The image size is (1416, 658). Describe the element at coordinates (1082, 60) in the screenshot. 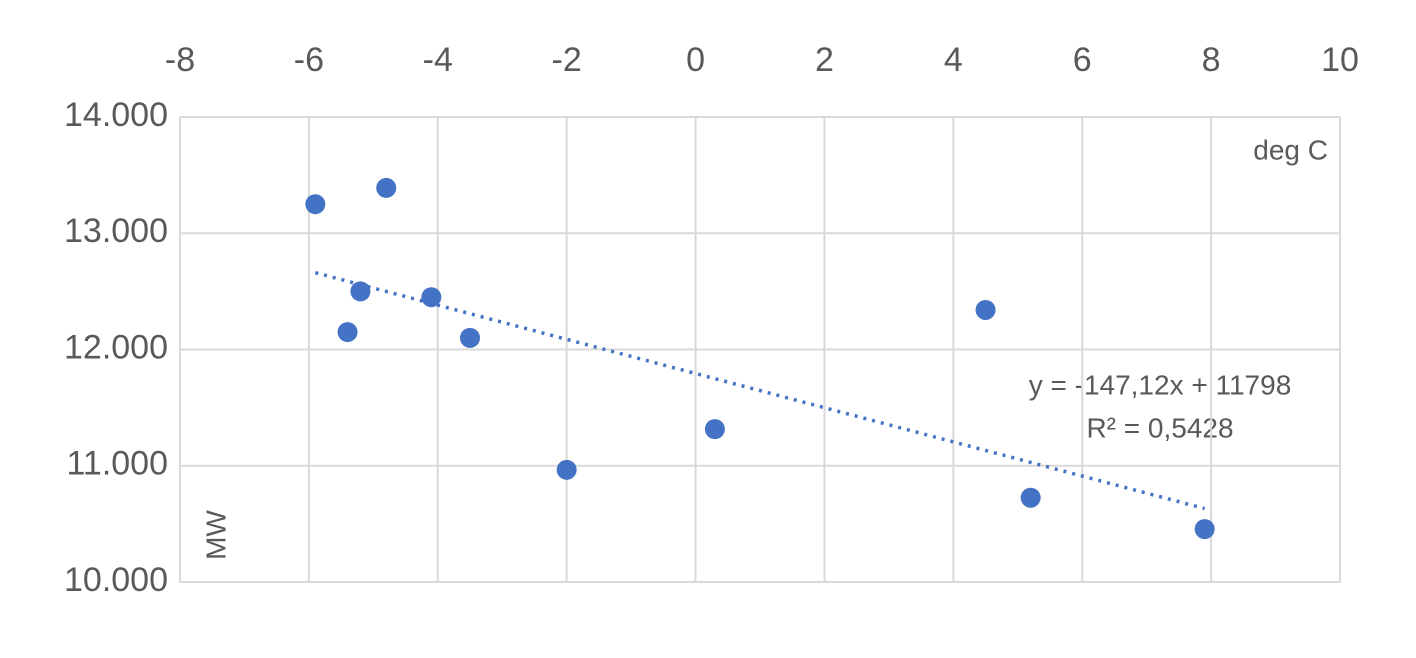

I see `x-tick-label: 6` at that location.